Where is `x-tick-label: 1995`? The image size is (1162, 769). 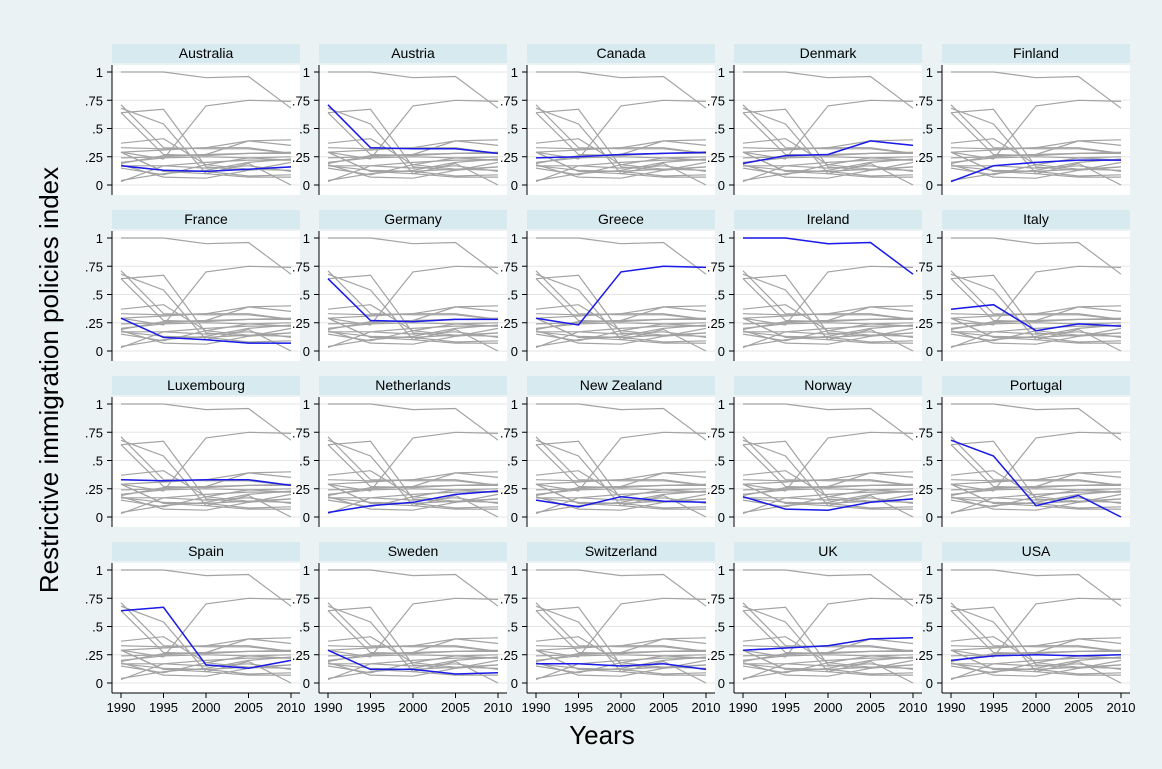 x-tick-label: 1995 is located at coordinates (163, 707).